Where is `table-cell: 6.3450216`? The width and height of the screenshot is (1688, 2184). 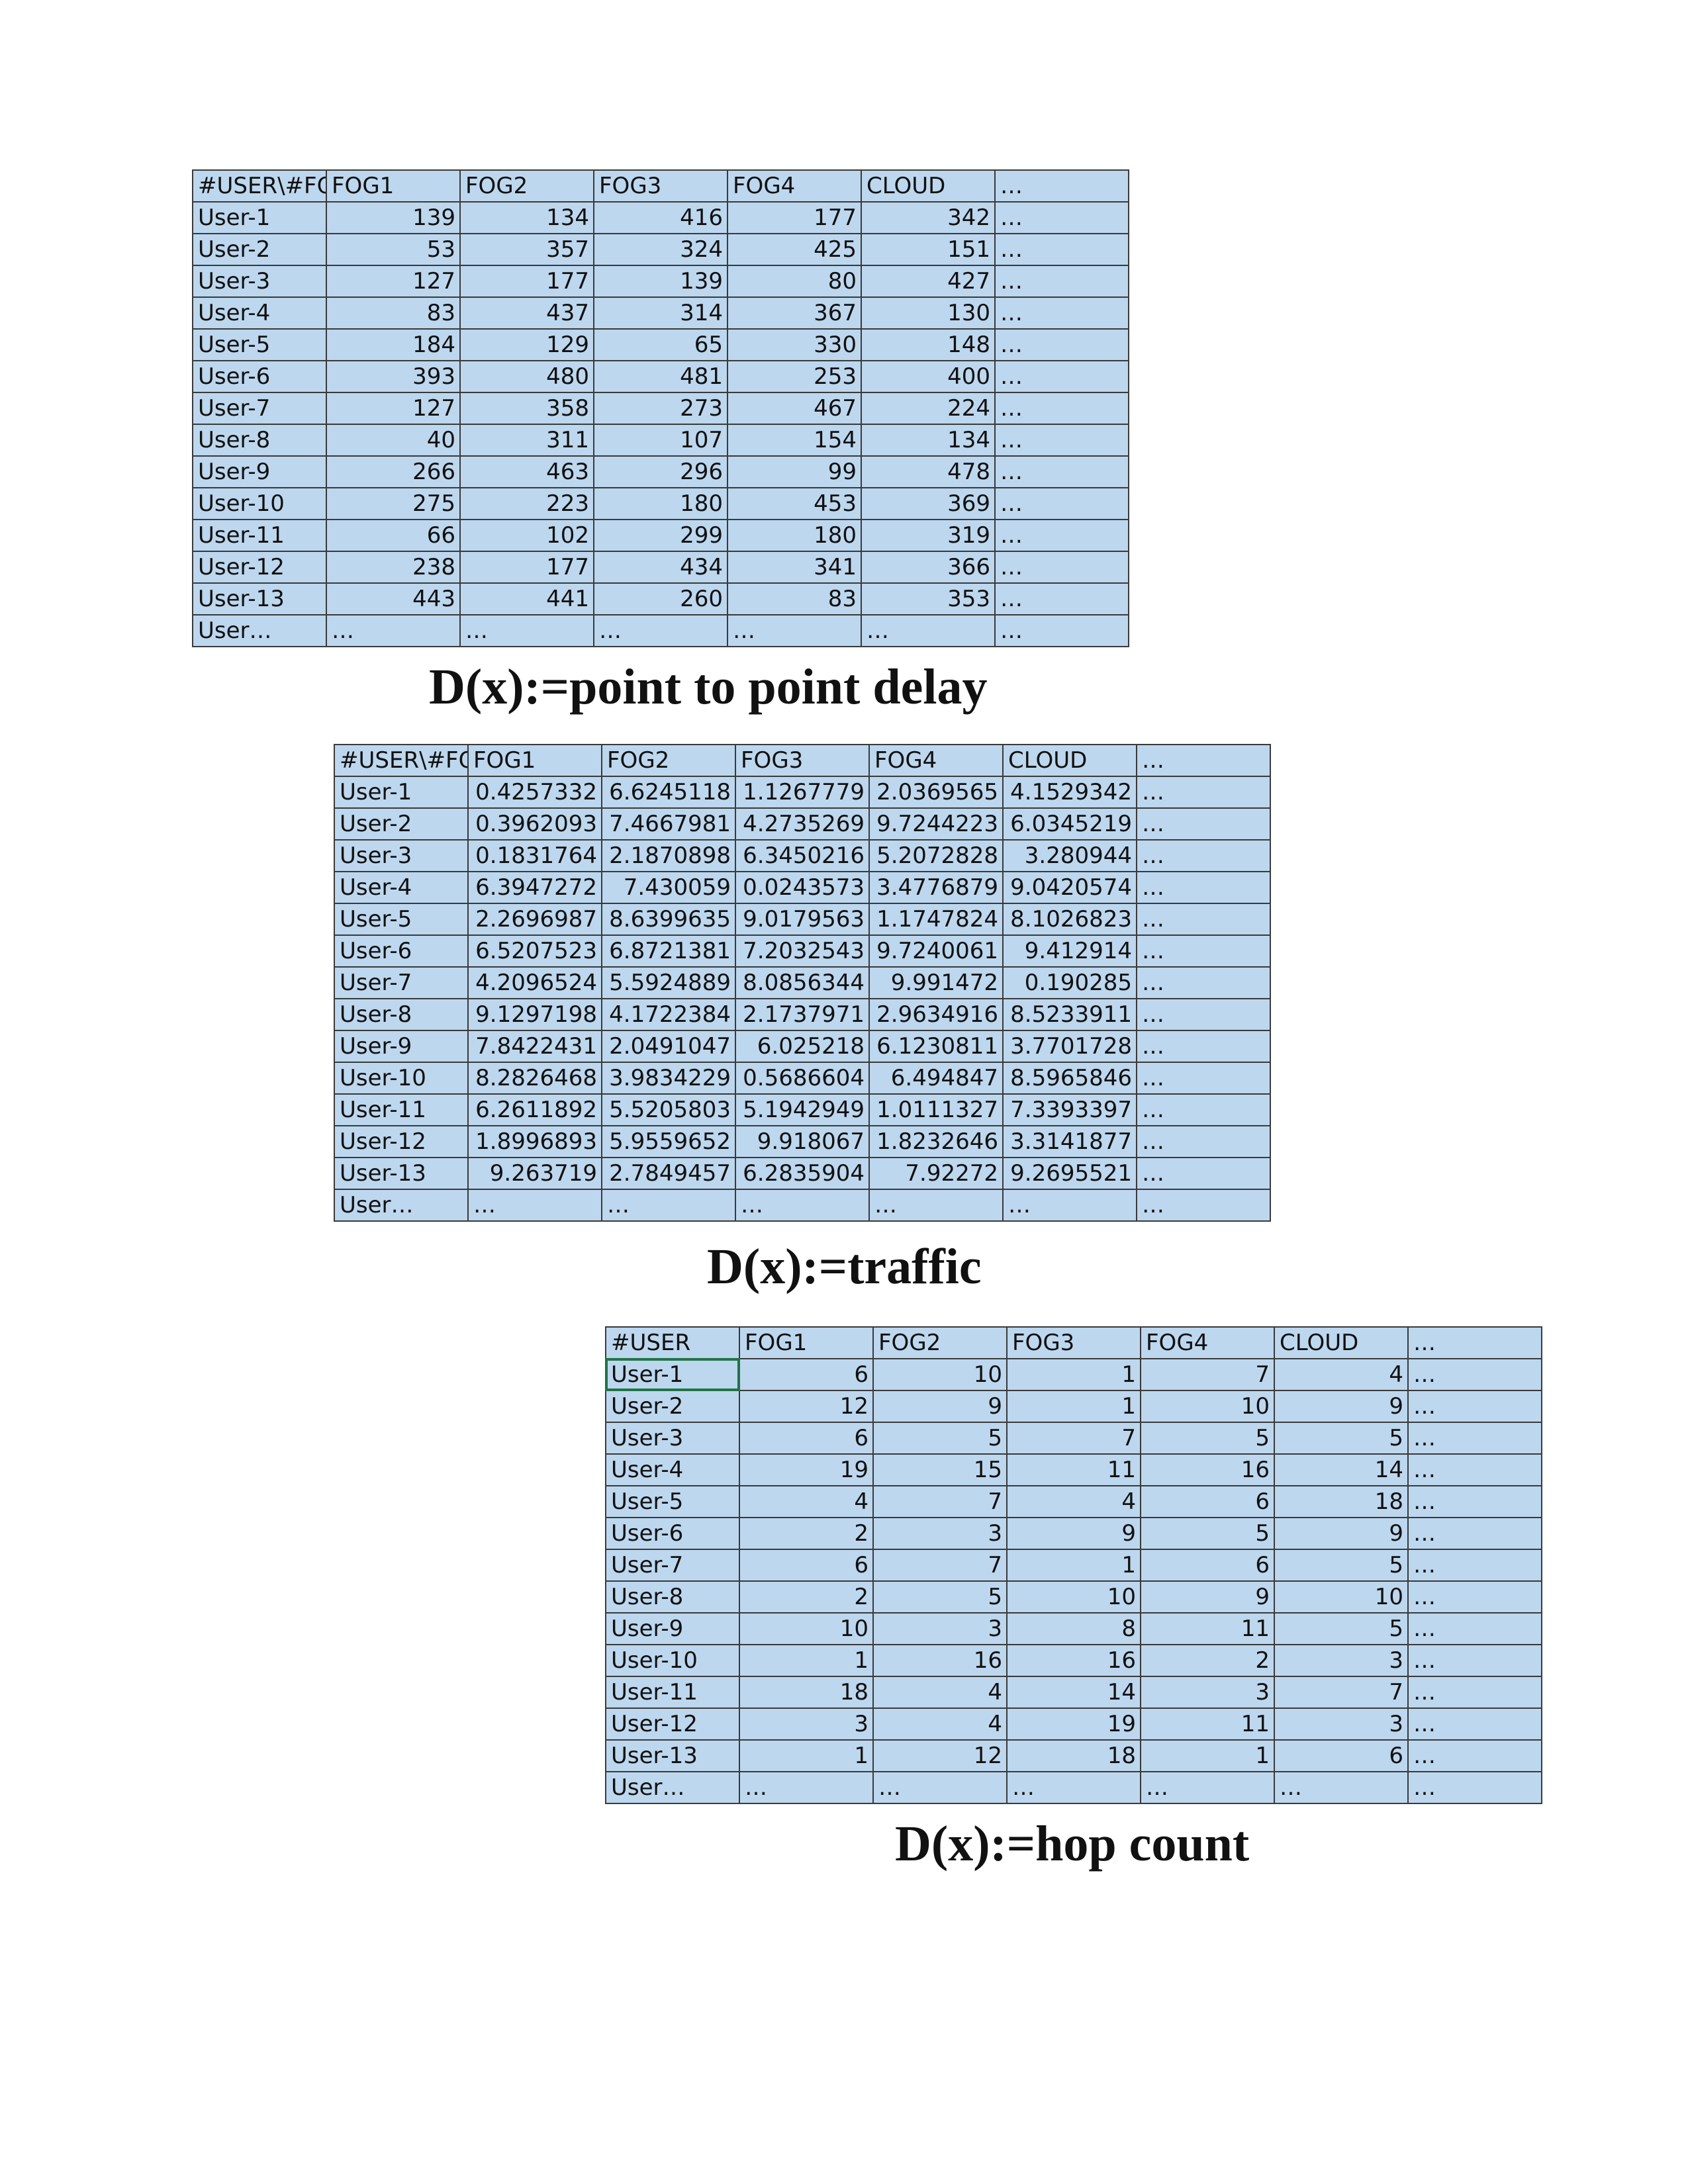 table-cell: 6.3450216 is located at coordinates (802, 856).